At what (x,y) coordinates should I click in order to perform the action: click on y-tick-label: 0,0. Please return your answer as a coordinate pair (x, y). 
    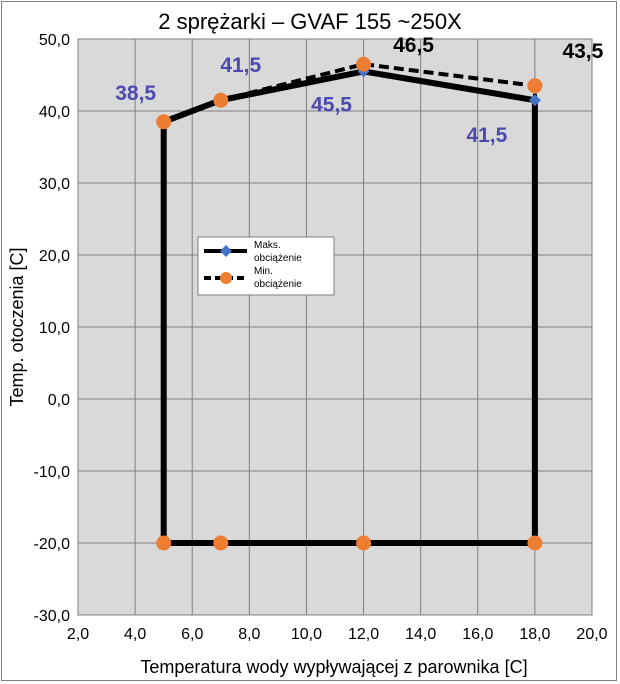
    Looking at the image, I should click on (59, 400).